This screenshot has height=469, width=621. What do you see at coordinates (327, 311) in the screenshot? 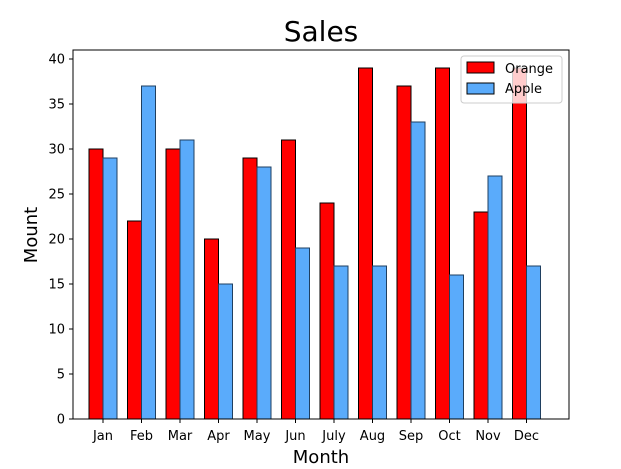
I see `bar-orange-july` at bounding box center [327, 311].